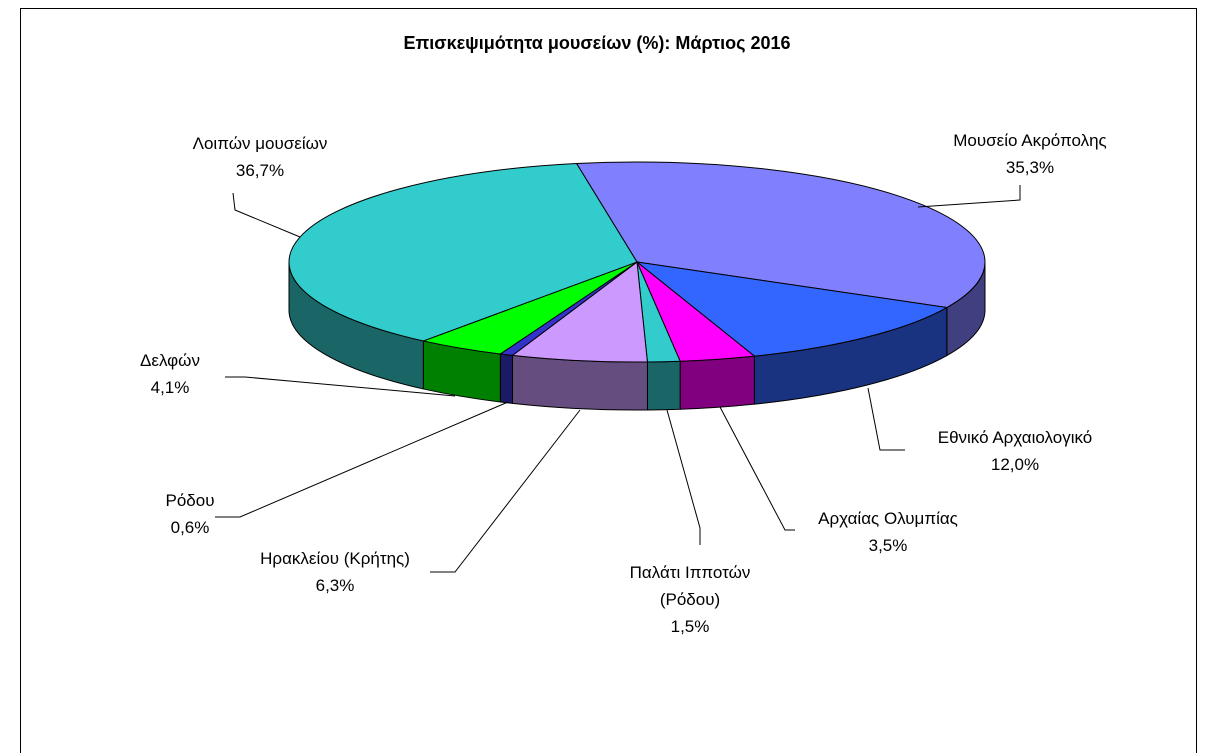 The image size is (1217, 753). I want to click on slice-value-label: 35,3%, so click(1030, 167).